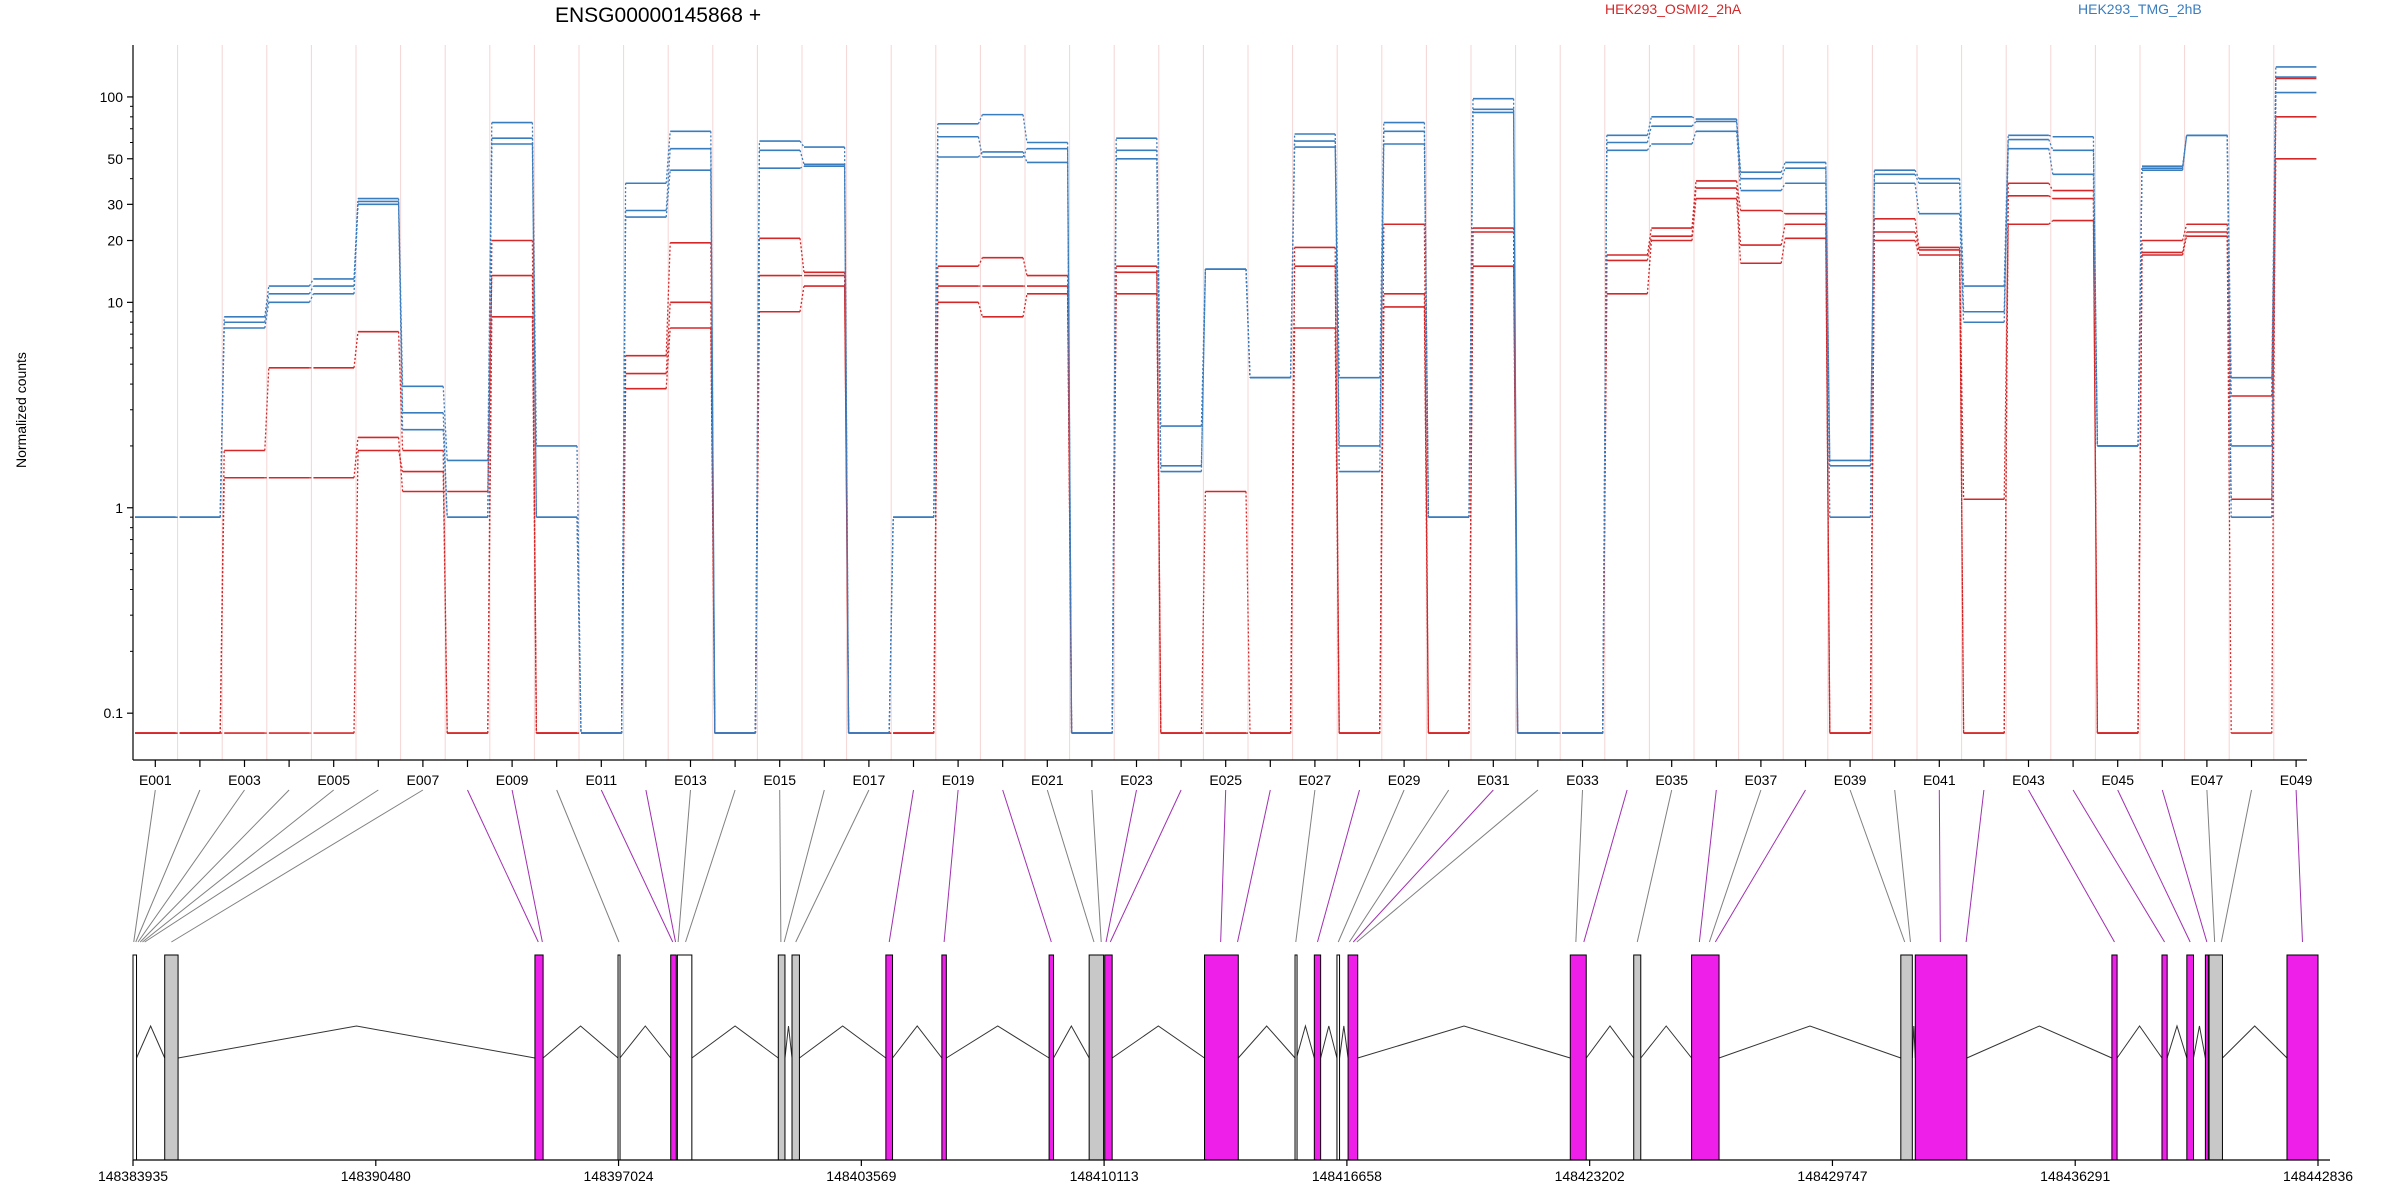  I want to click on y-tick-label: 10, so click(115, 302).